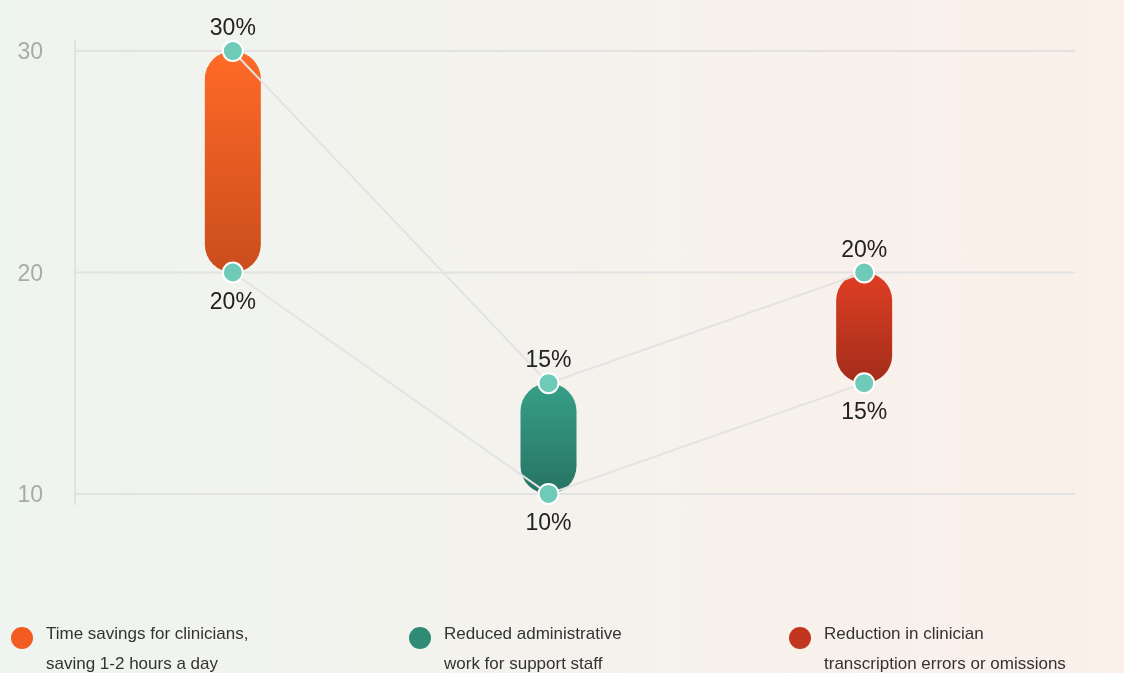 The image size is (1124, 673). Describe the element at coordinates (30, 493) in the screenshot. I see `y-tick-label: 10` at that location.